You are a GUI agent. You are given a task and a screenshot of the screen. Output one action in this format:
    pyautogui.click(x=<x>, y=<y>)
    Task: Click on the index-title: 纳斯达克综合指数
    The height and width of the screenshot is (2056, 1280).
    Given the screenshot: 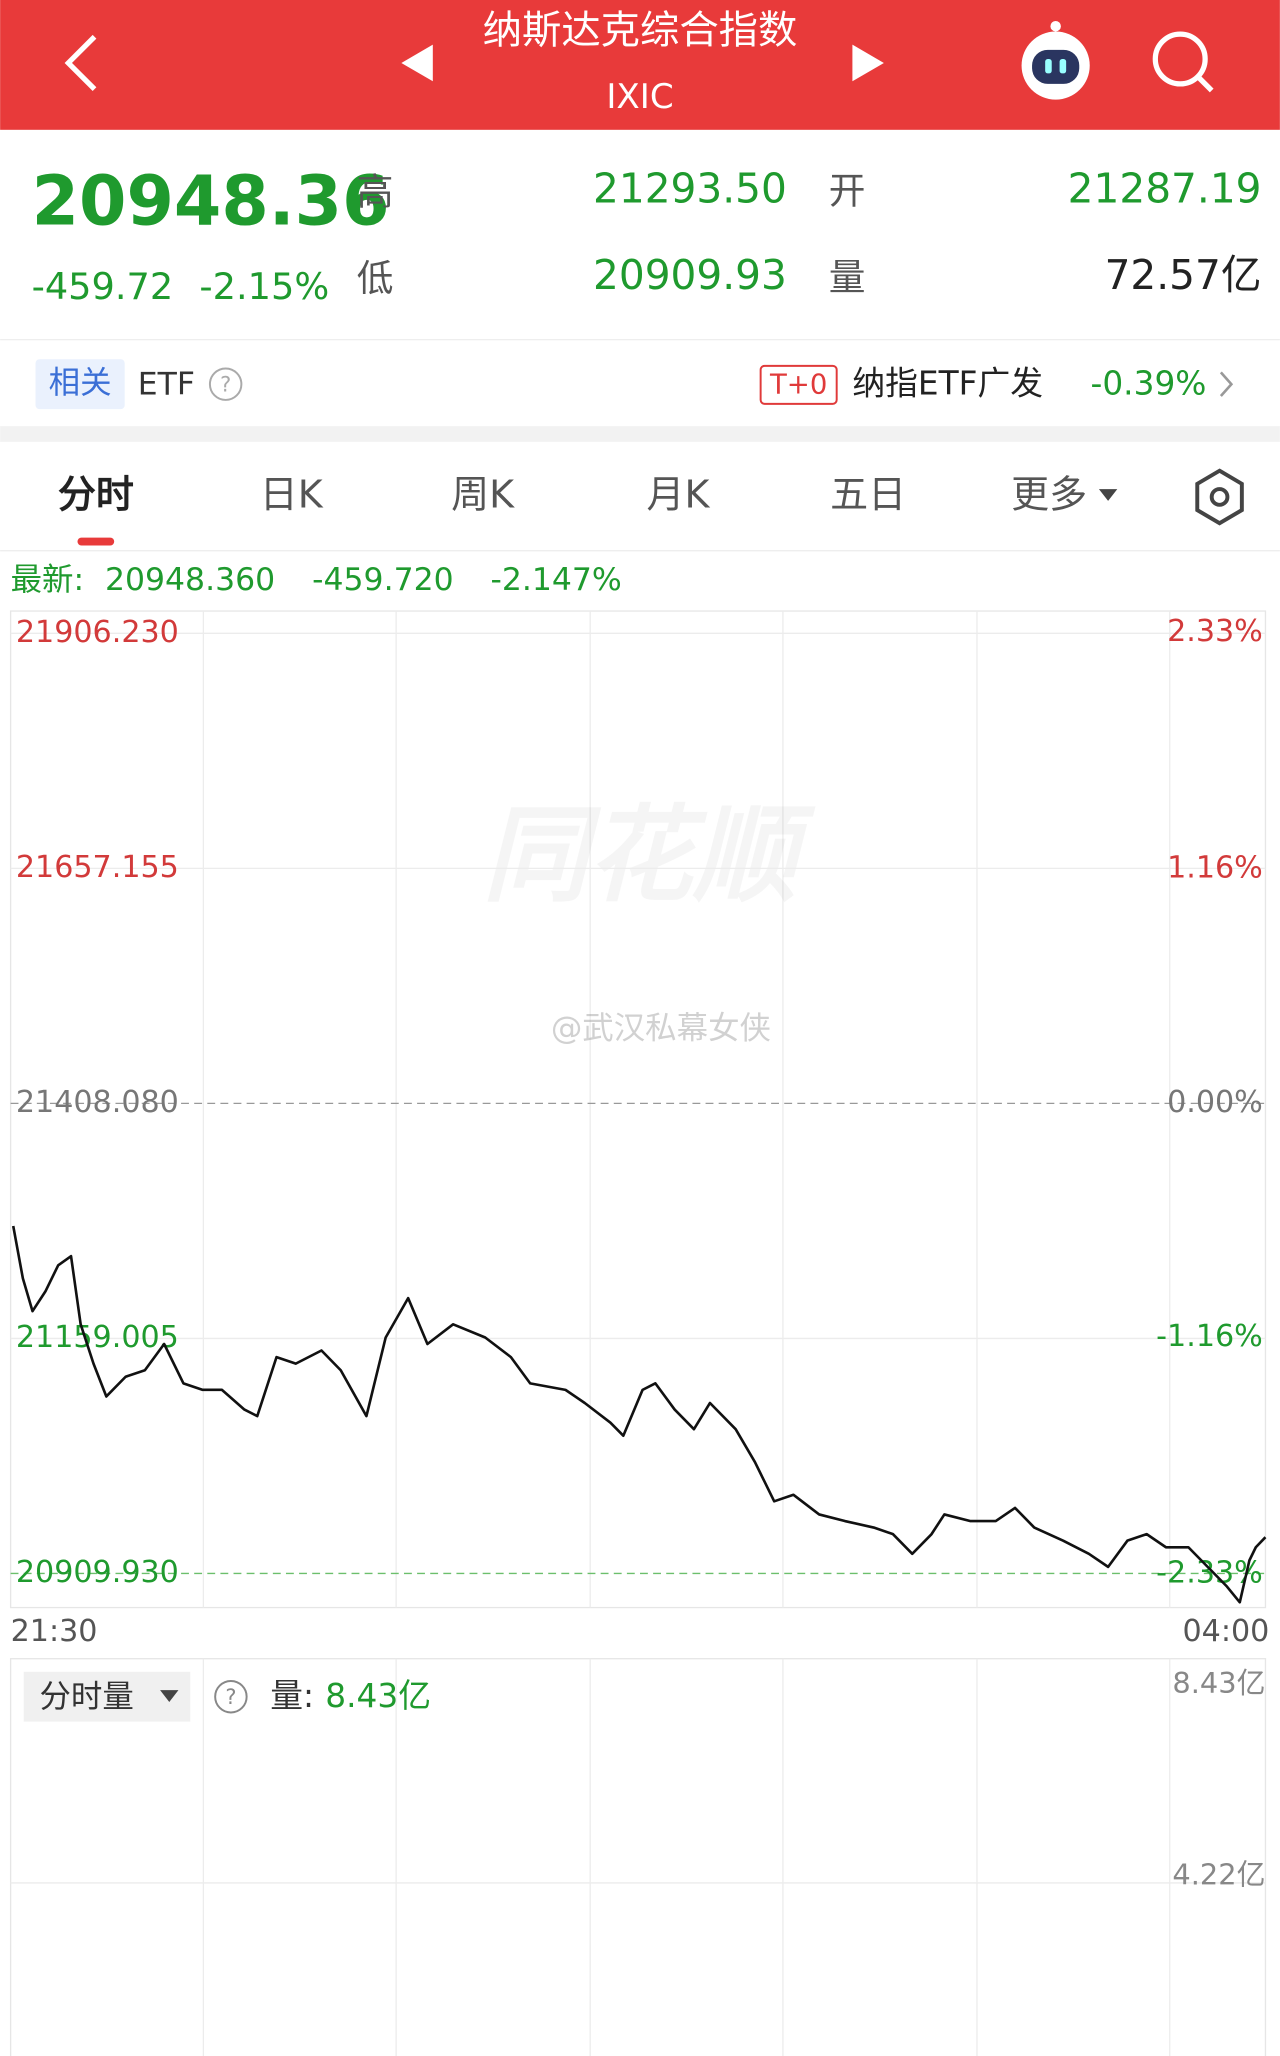 What is the action you would take?
    pyautogui.click(x=640, y=30)
    